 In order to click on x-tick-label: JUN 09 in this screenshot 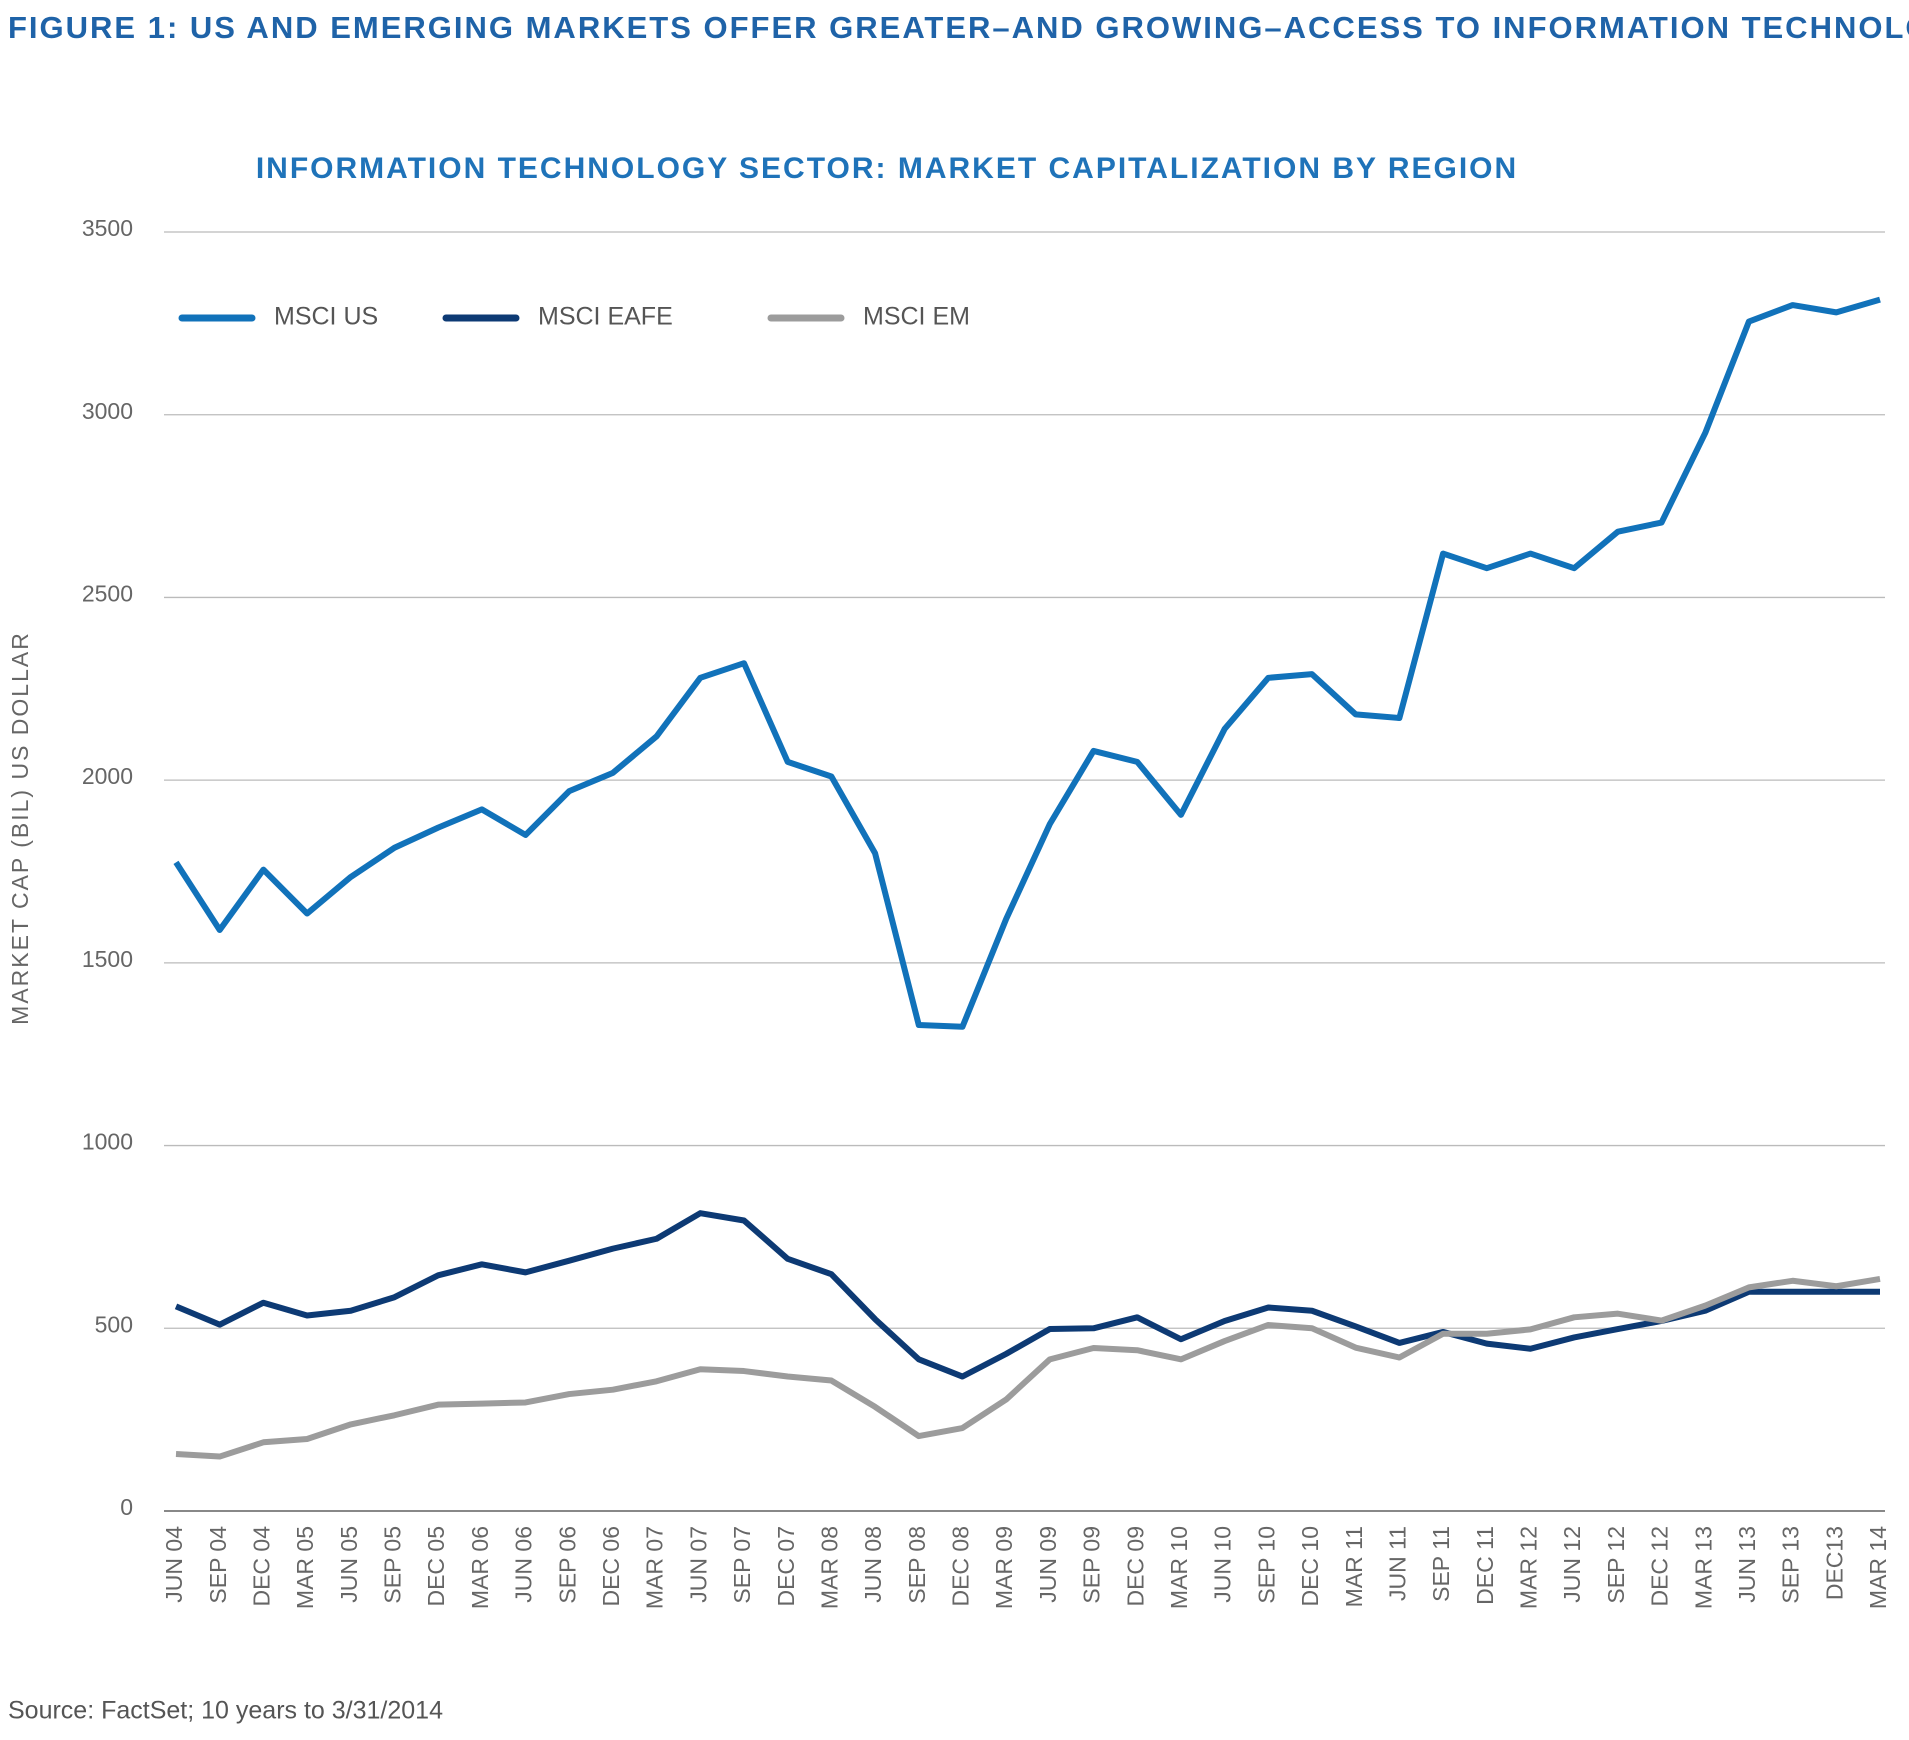, I will do `click(1048, 1564)`.